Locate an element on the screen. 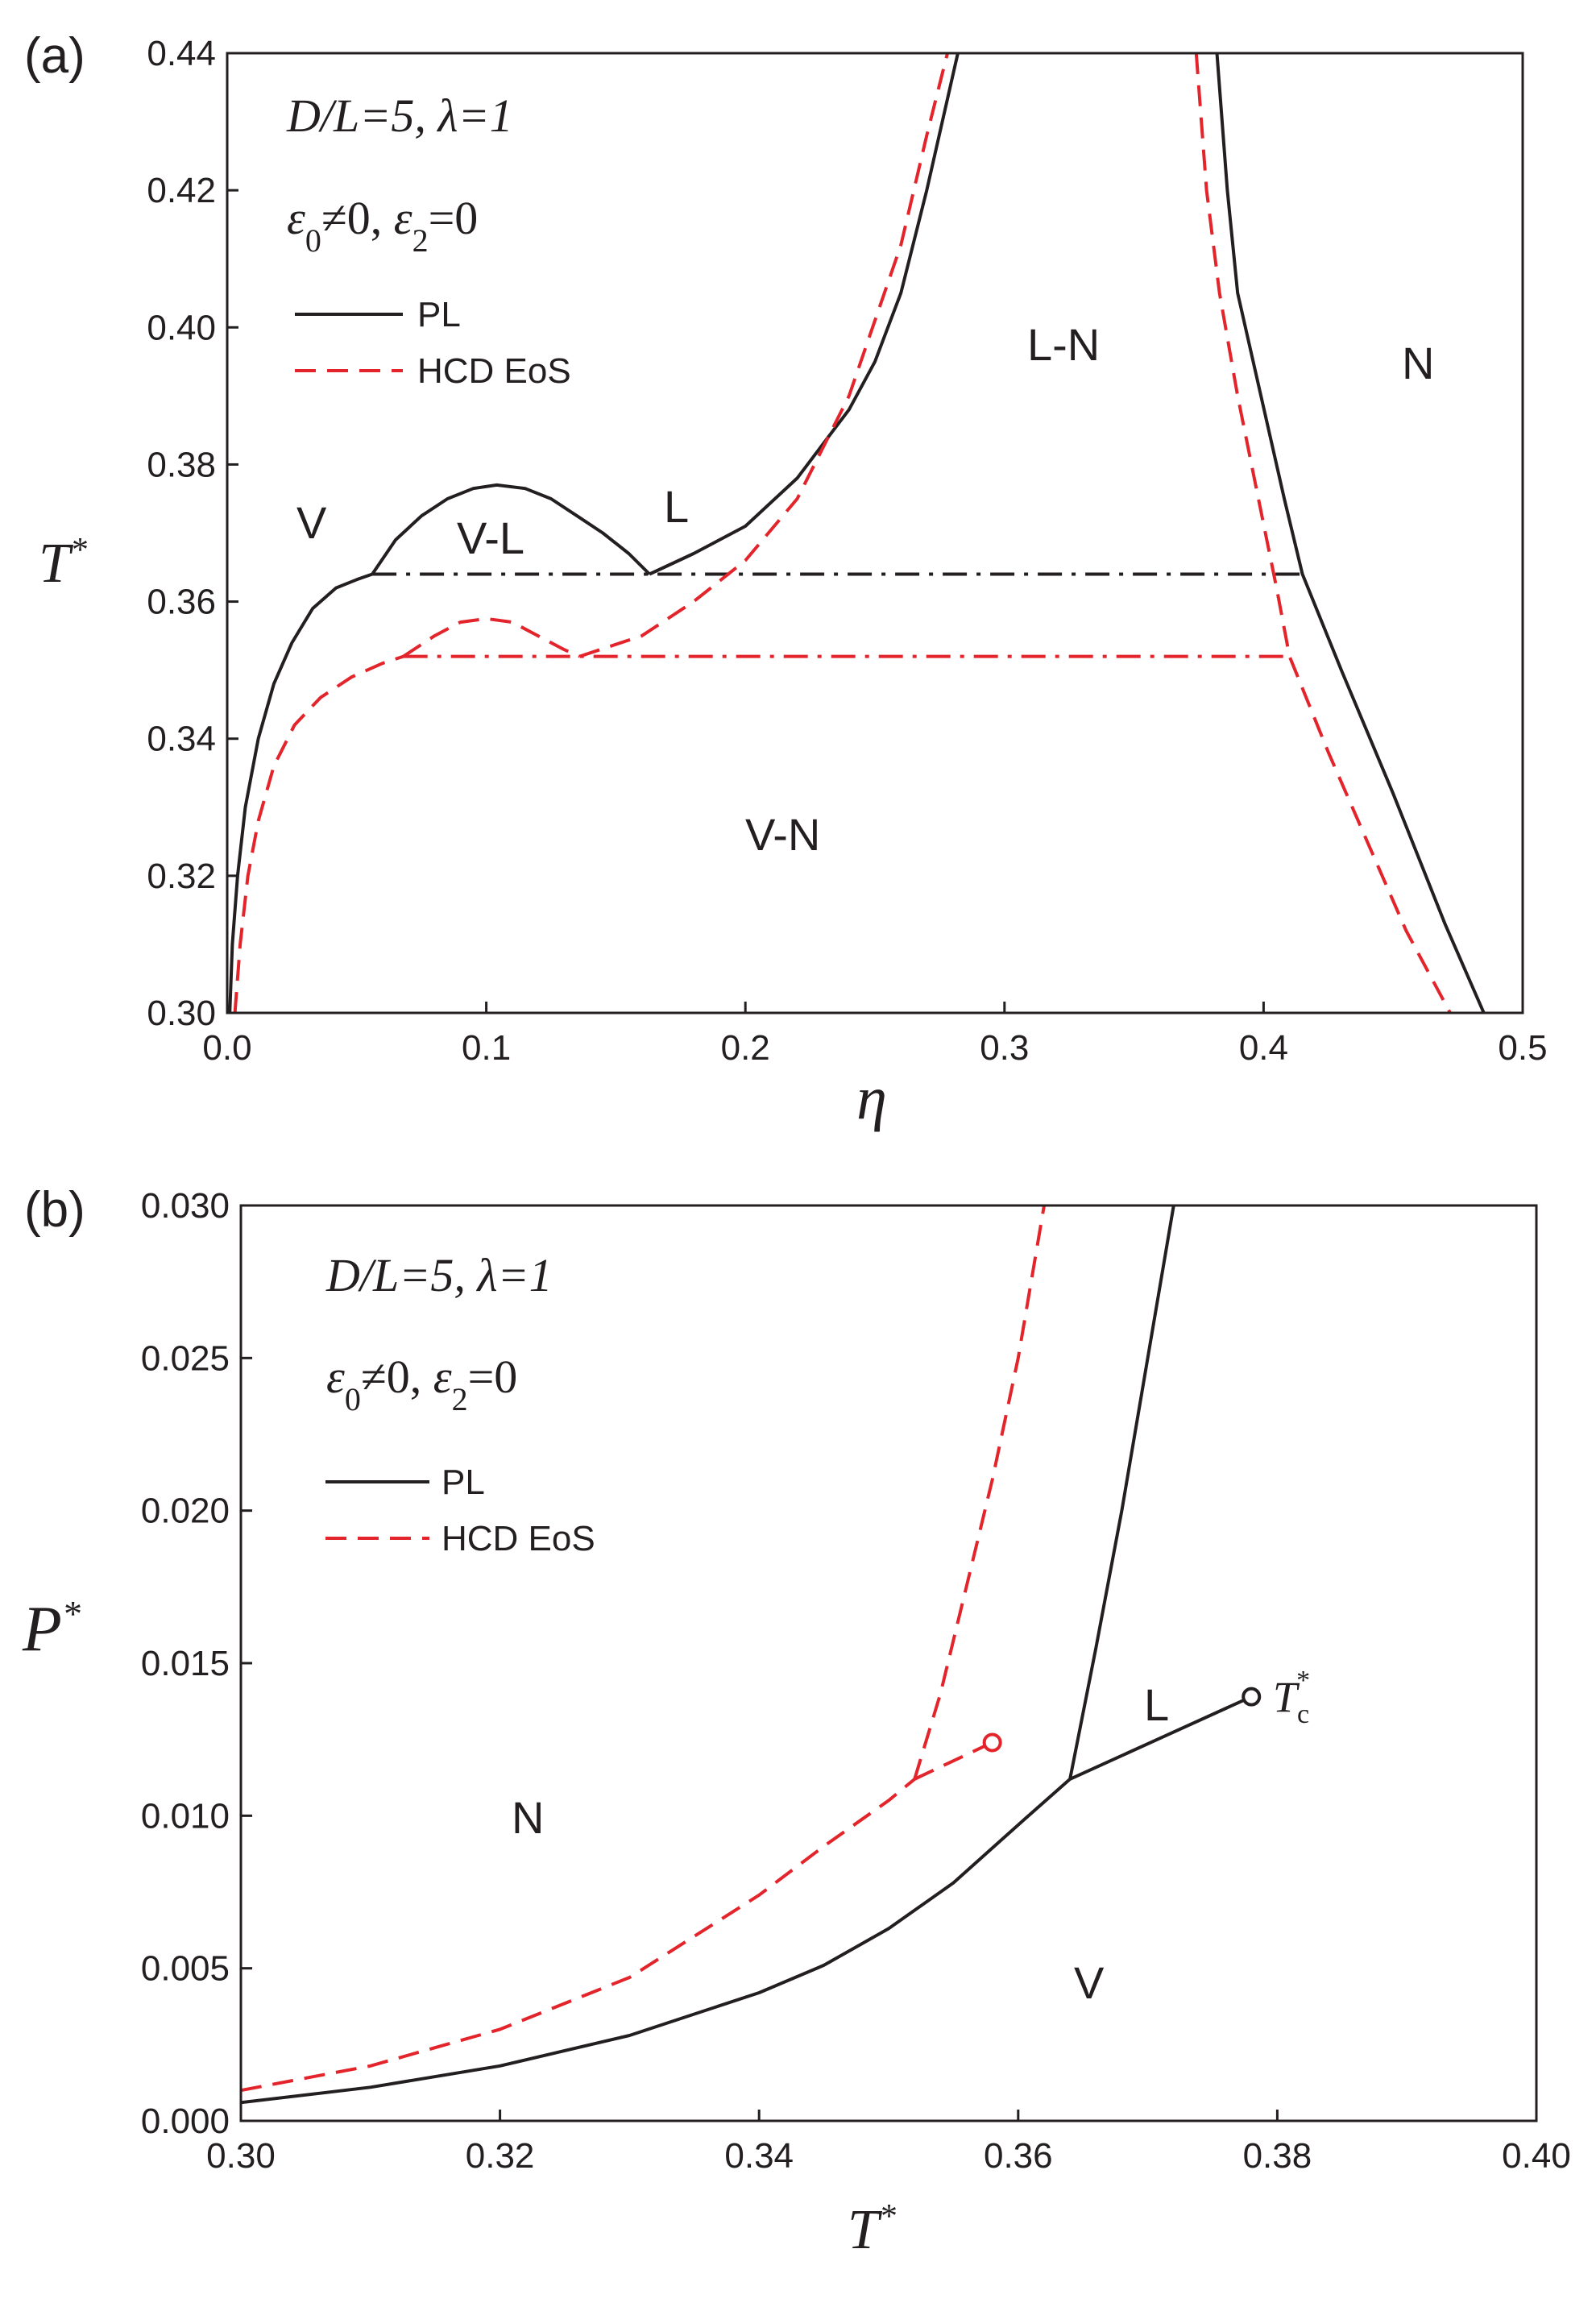 The height and width of the screenshot is (2307, 1596). panel-b-neq: ≠0, is located at coordinates (397, 1377).